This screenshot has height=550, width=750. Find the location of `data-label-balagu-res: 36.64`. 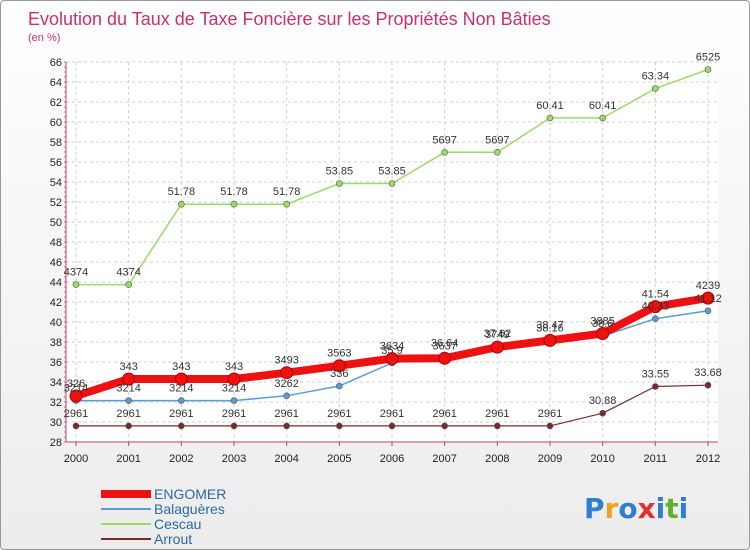

data-label-balagu-res: 36.64 is located at coordinates (445, 344).